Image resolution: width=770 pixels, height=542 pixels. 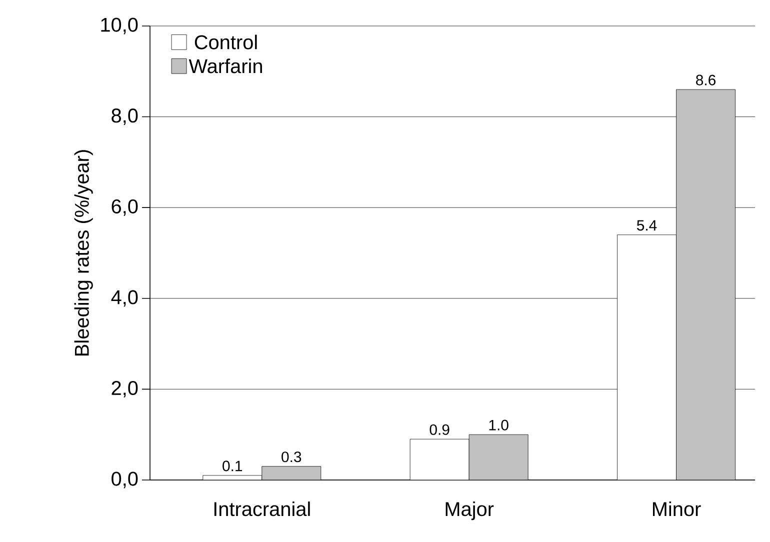 I want to click on data-label: 8.6, so click(x=706, y=80).